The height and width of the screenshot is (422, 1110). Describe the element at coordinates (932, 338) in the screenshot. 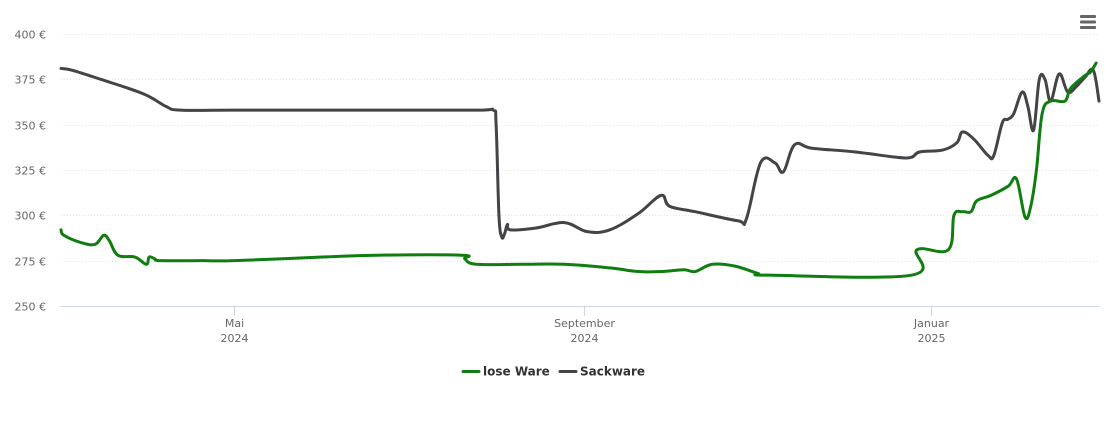

I see `x-tick-sublabel: 2025` at that location.